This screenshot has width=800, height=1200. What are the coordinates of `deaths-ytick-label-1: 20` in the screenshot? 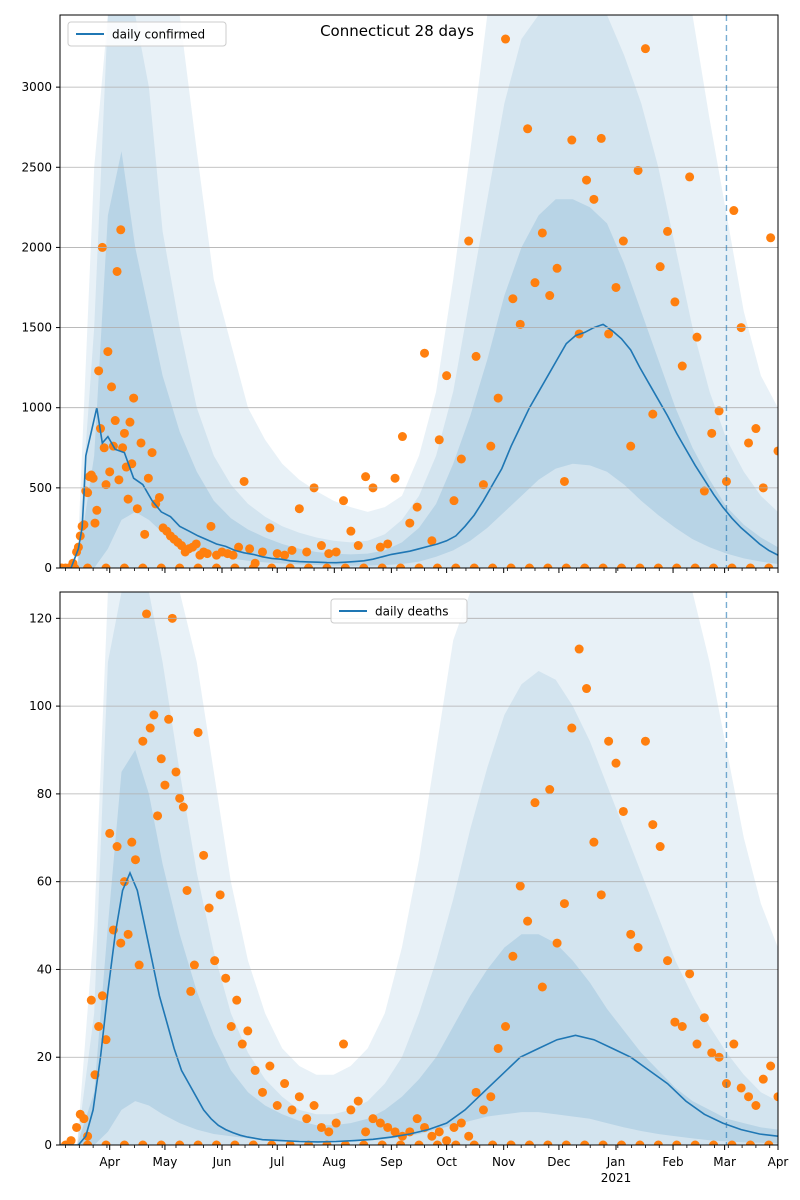 It's located at (44, 1057).